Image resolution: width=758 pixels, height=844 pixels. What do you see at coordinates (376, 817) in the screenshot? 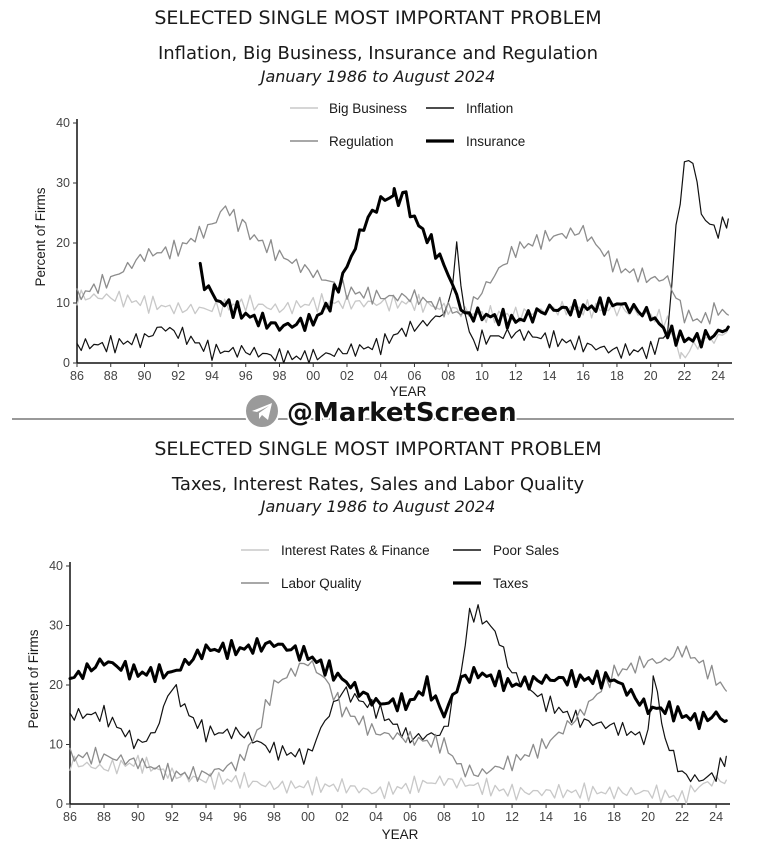
I see `bottom-x-tick-label: 04` at bounding box center [376, 817].